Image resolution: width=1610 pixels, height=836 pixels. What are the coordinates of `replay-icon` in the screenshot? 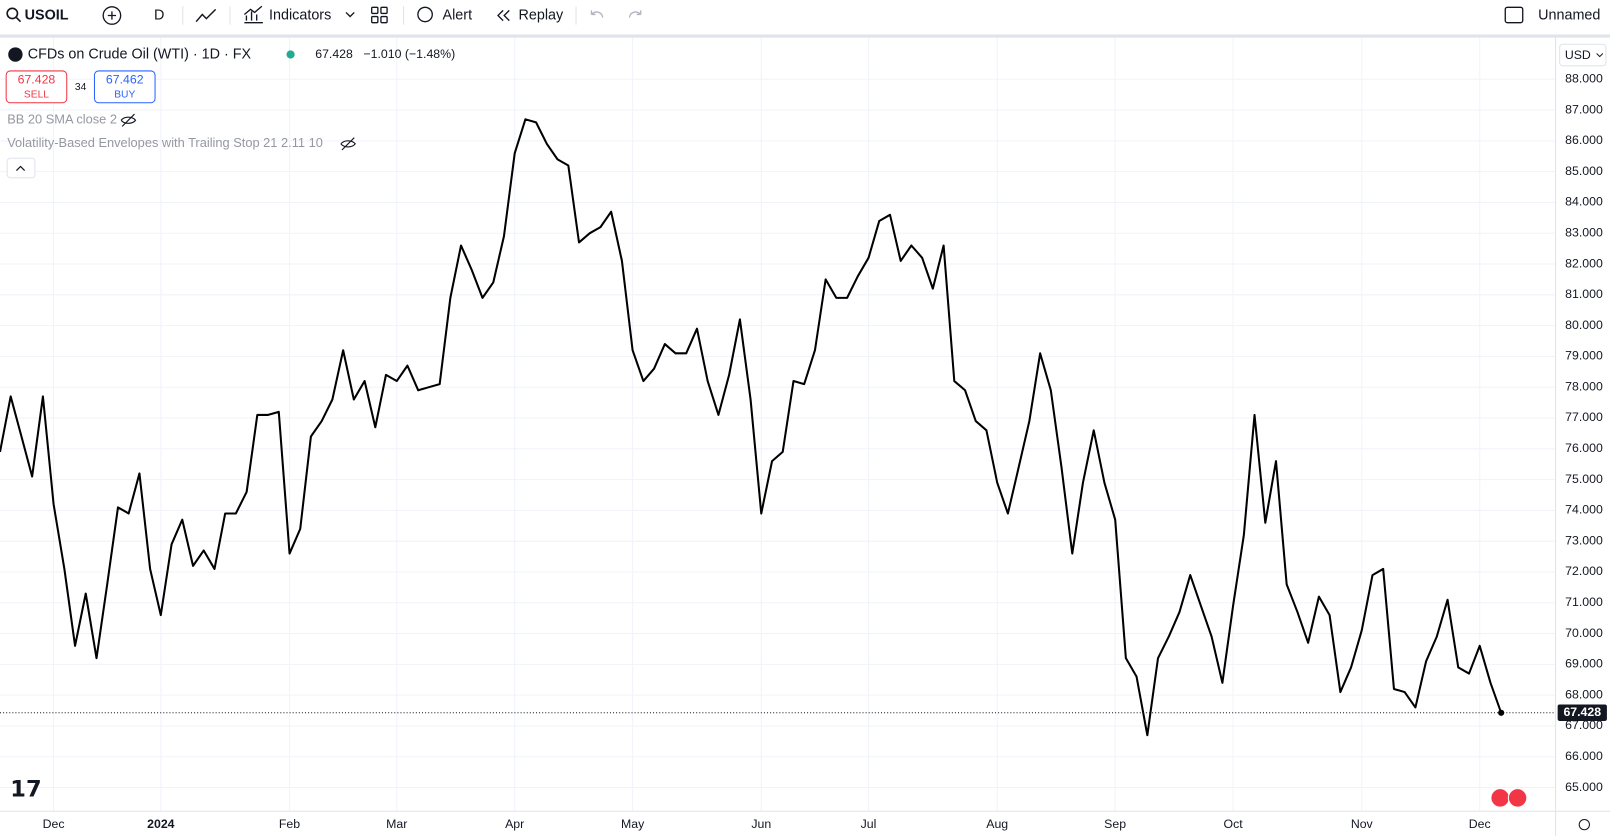 It's located at (503, 15).